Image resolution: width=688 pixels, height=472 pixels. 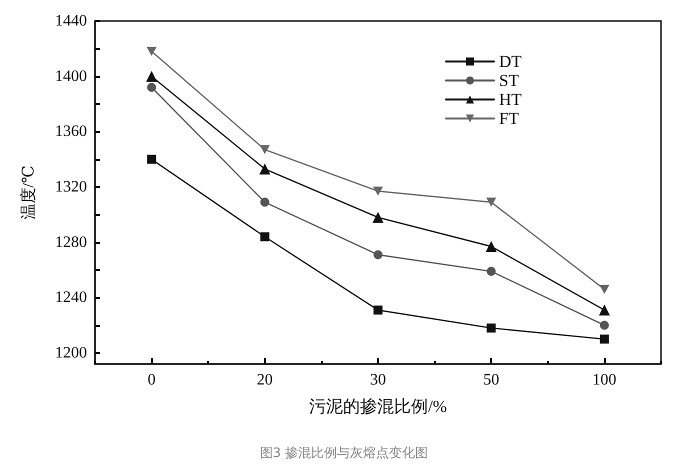 What do you see at coordinates (604, 380) in the screenshot?
I see `x-tick-label: 100` at bounding box center [604, 380].